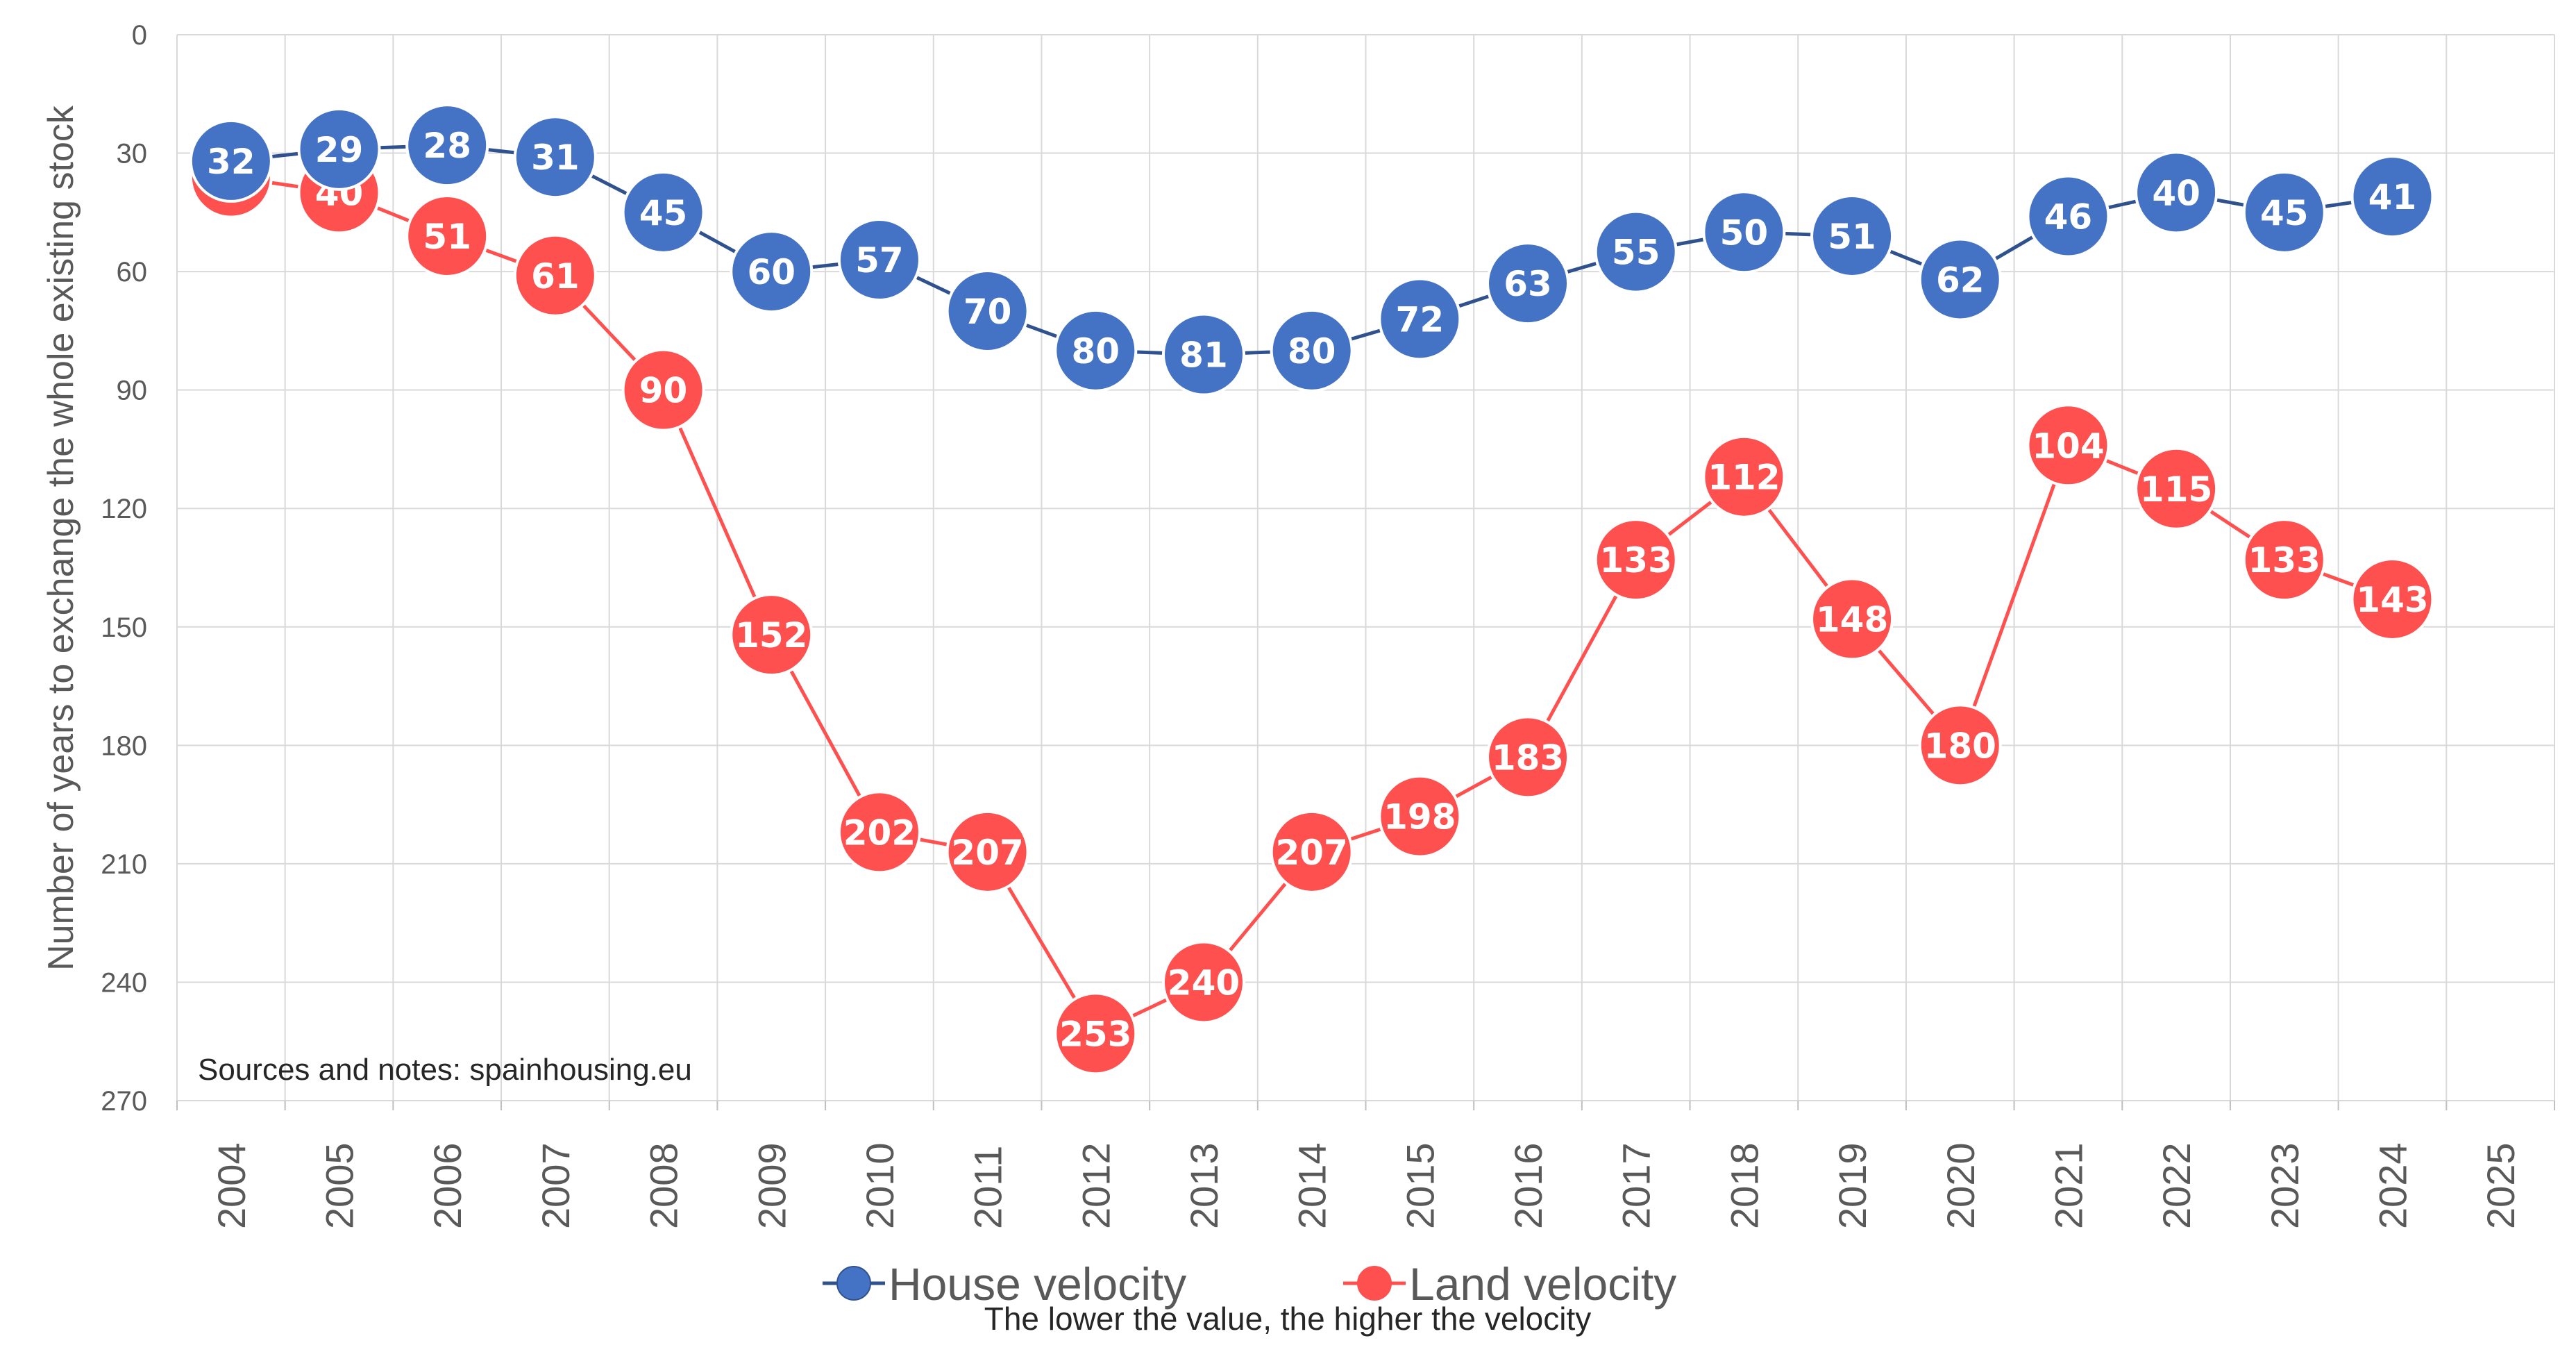 The height and width of the screenshot is (1352, 2576). I want to click on house-data-label: 80, so click(1312, 351).